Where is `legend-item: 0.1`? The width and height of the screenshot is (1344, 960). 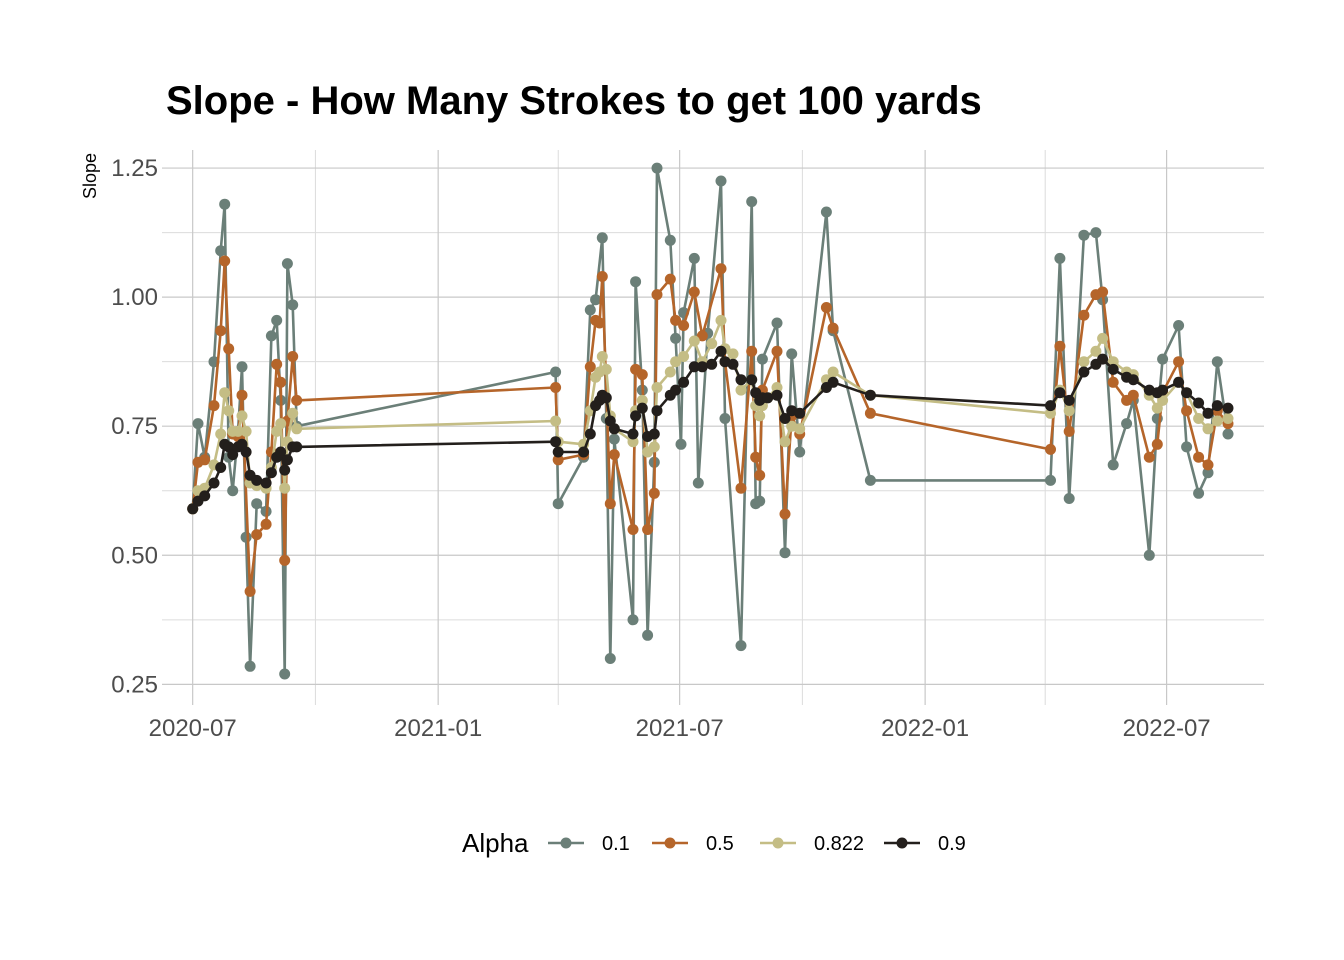 legend-item: 0.1 is located at coordinates (589, 844).